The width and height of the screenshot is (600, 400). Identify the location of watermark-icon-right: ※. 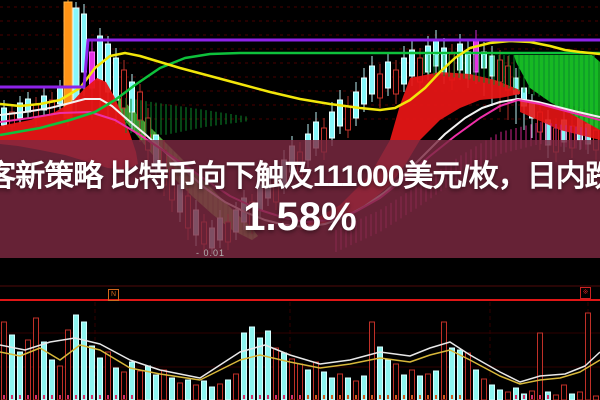
(585, 293).